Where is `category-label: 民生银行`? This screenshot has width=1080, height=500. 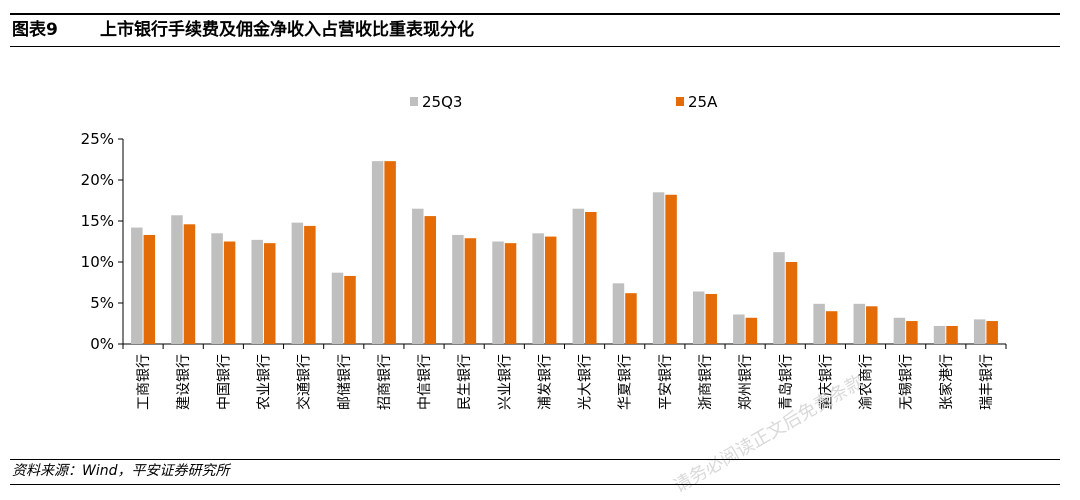
category-label: 民生银行 is located at coordinates (465, 382).